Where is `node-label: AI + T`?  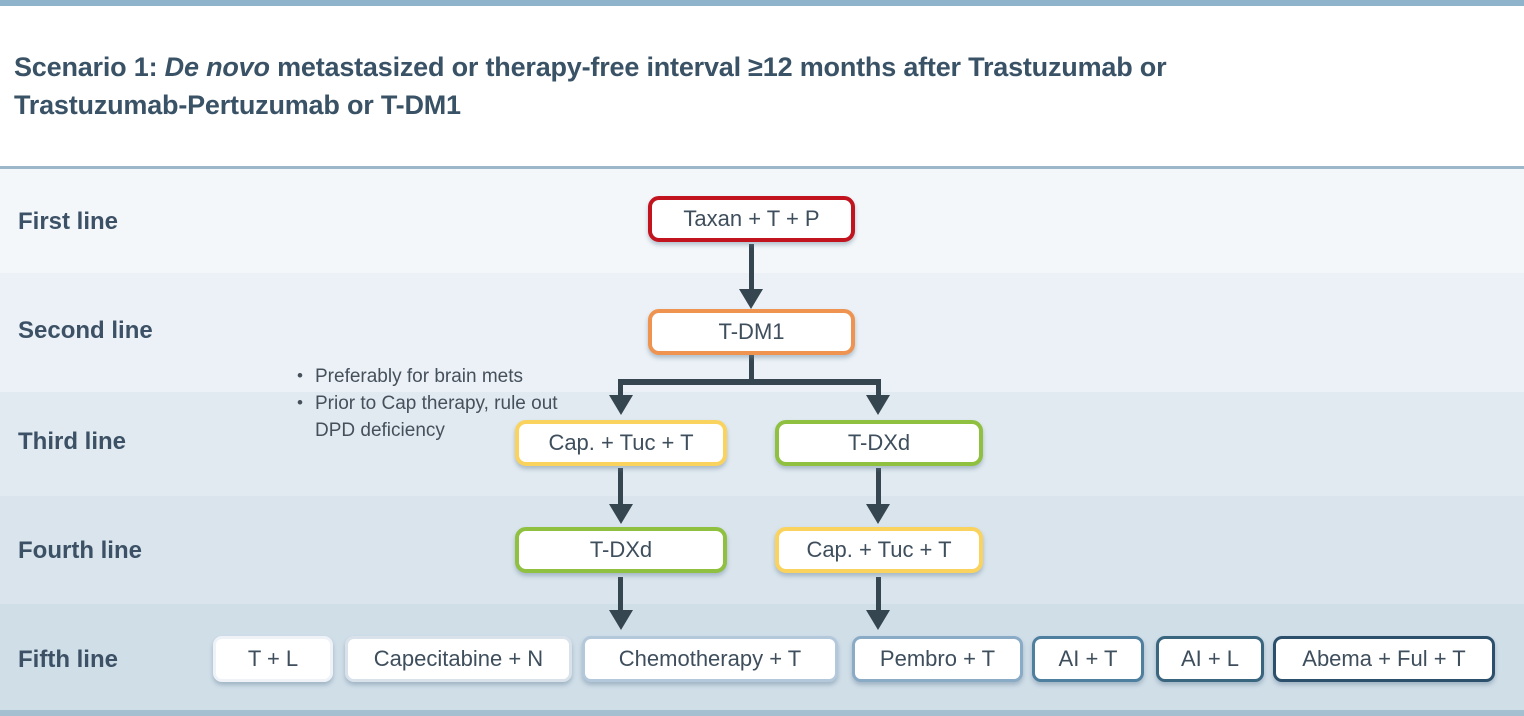
node-label: AI + T is located at coordinates (1088, 658).